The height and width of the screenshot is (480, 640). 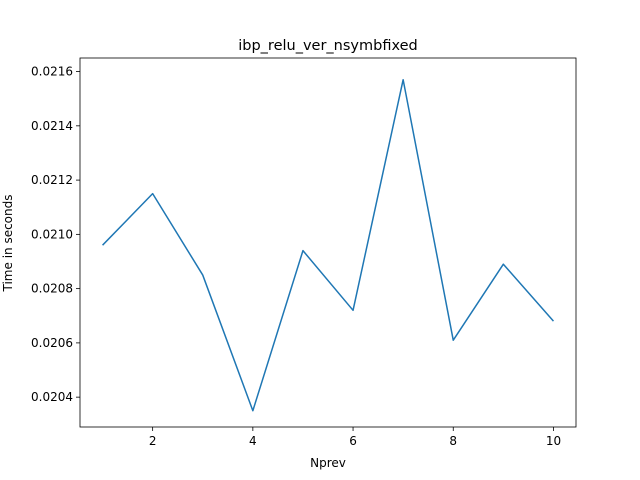 I want to click on chart-title: ibp_relu_ver_nsymbfixed, so click(x=327, y=46).